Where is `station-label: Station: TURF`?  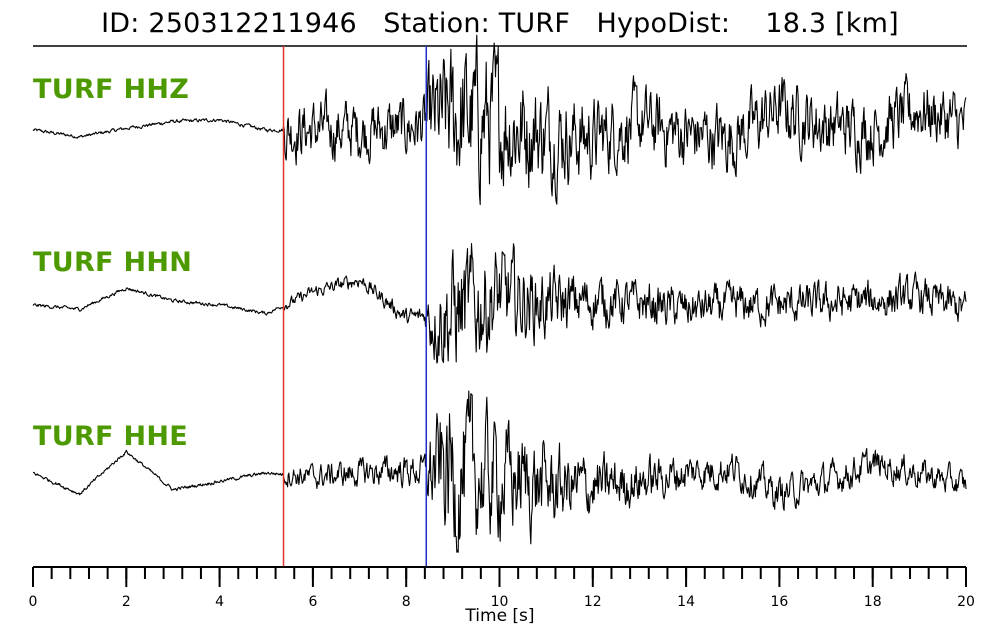
station-label: Station: TURF is located at coordinates (477, 23).